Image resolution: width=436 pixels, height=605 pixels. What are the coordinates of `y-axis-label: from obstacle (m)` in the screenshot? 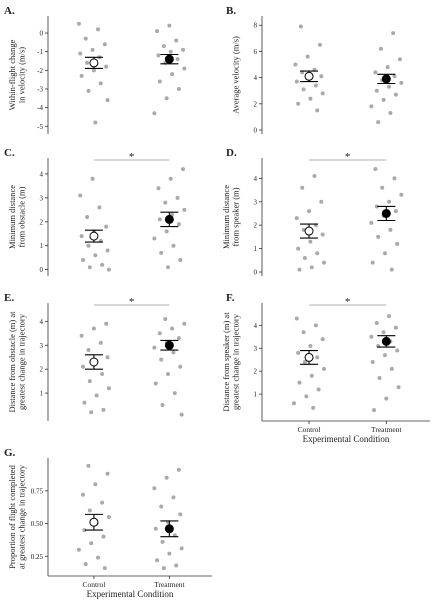 It's located at (22, 216).